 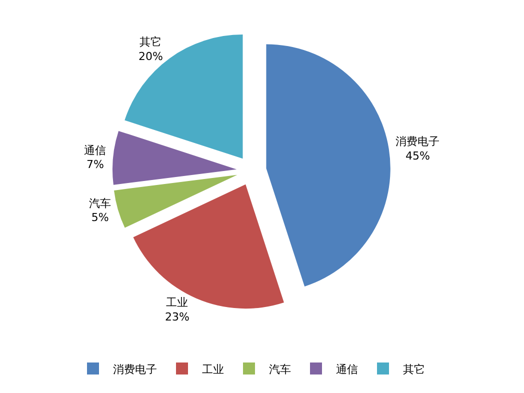 What do you see at coordinates (417, 155) in the screenshot?
I see `data-label: 45%` at bounding box center [417, 155].